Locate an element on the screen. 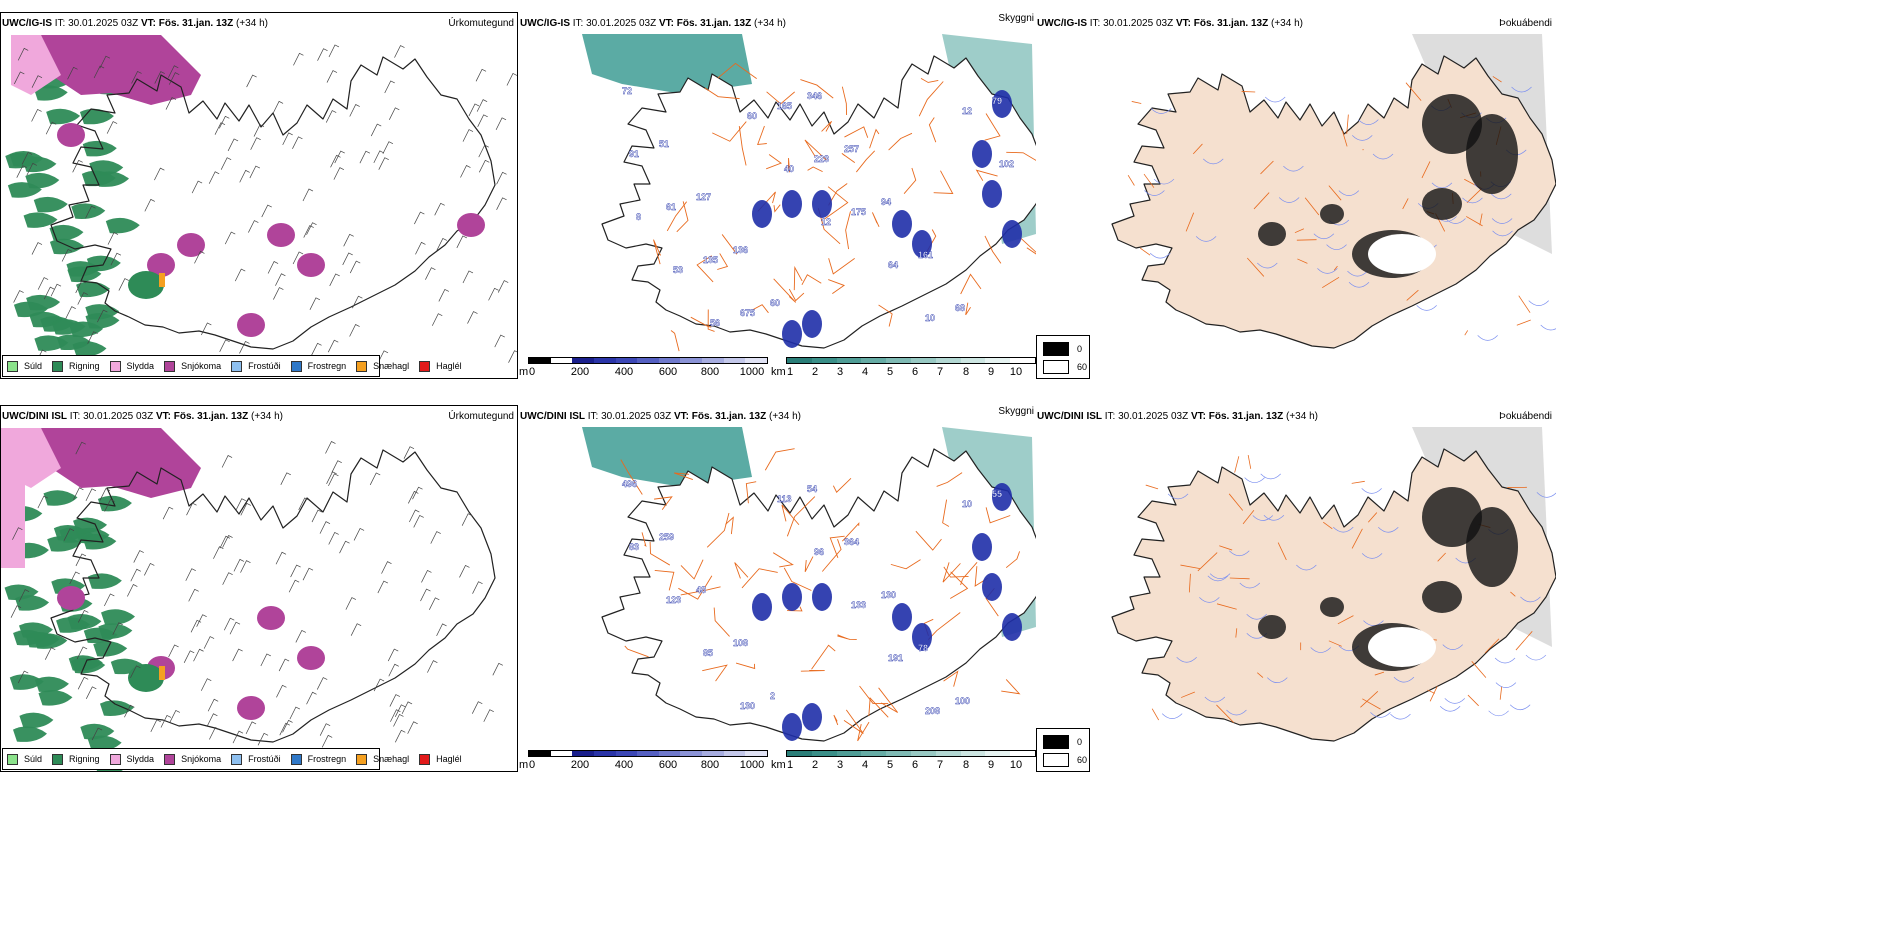 This screenshot has height=950, width=1900. cloud-base-label: 108 is located at coordinates (740, 643).